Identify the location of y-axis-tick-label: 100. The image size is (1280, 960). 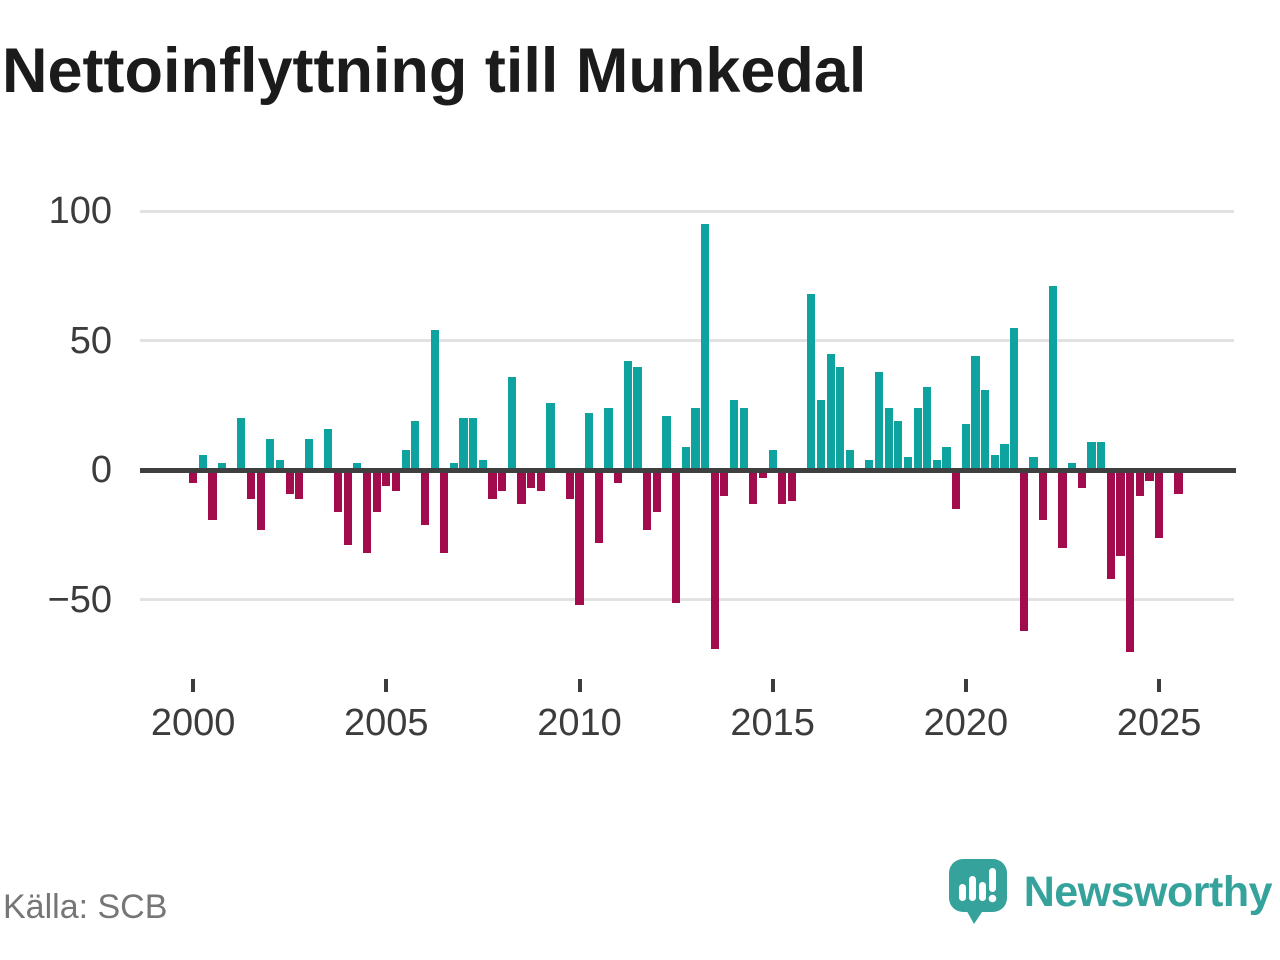
(80, 211).